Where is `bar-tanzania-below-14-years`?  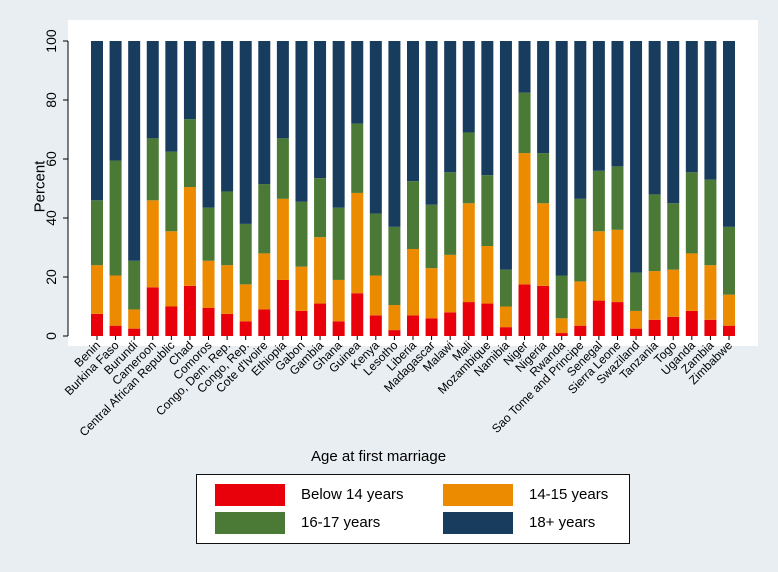 bar-tanzania-below-14-years is located at coordinates (654, 327).